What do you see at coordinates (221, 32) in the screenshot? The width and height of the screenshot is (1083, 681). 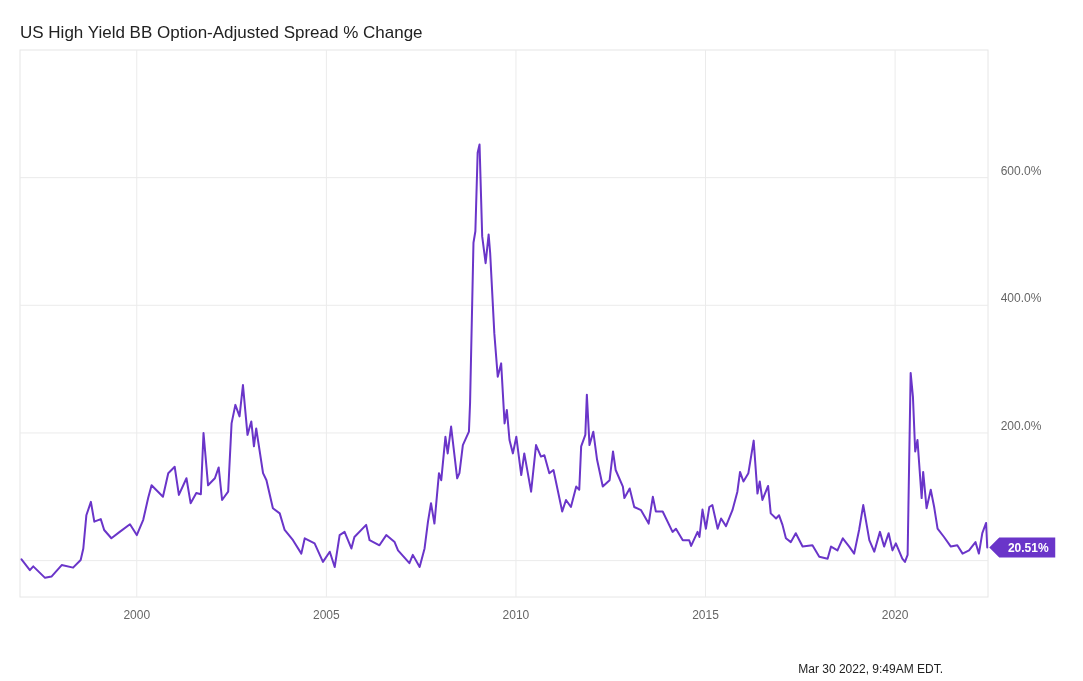 I see `chart-title: US High Yield BB Option-Adjusted Spread % Change` at bounding box center [221, 32].